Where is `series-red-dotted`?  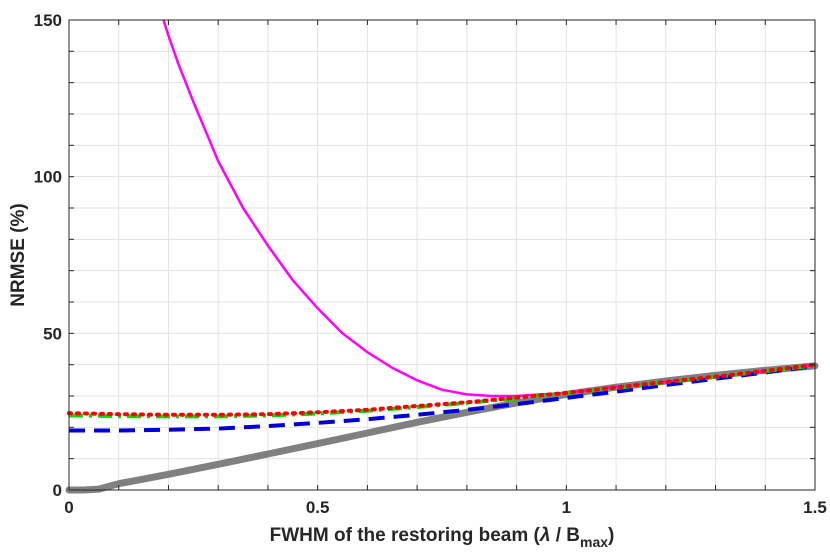
series-red-dotted is located at coordinates (442, 389).